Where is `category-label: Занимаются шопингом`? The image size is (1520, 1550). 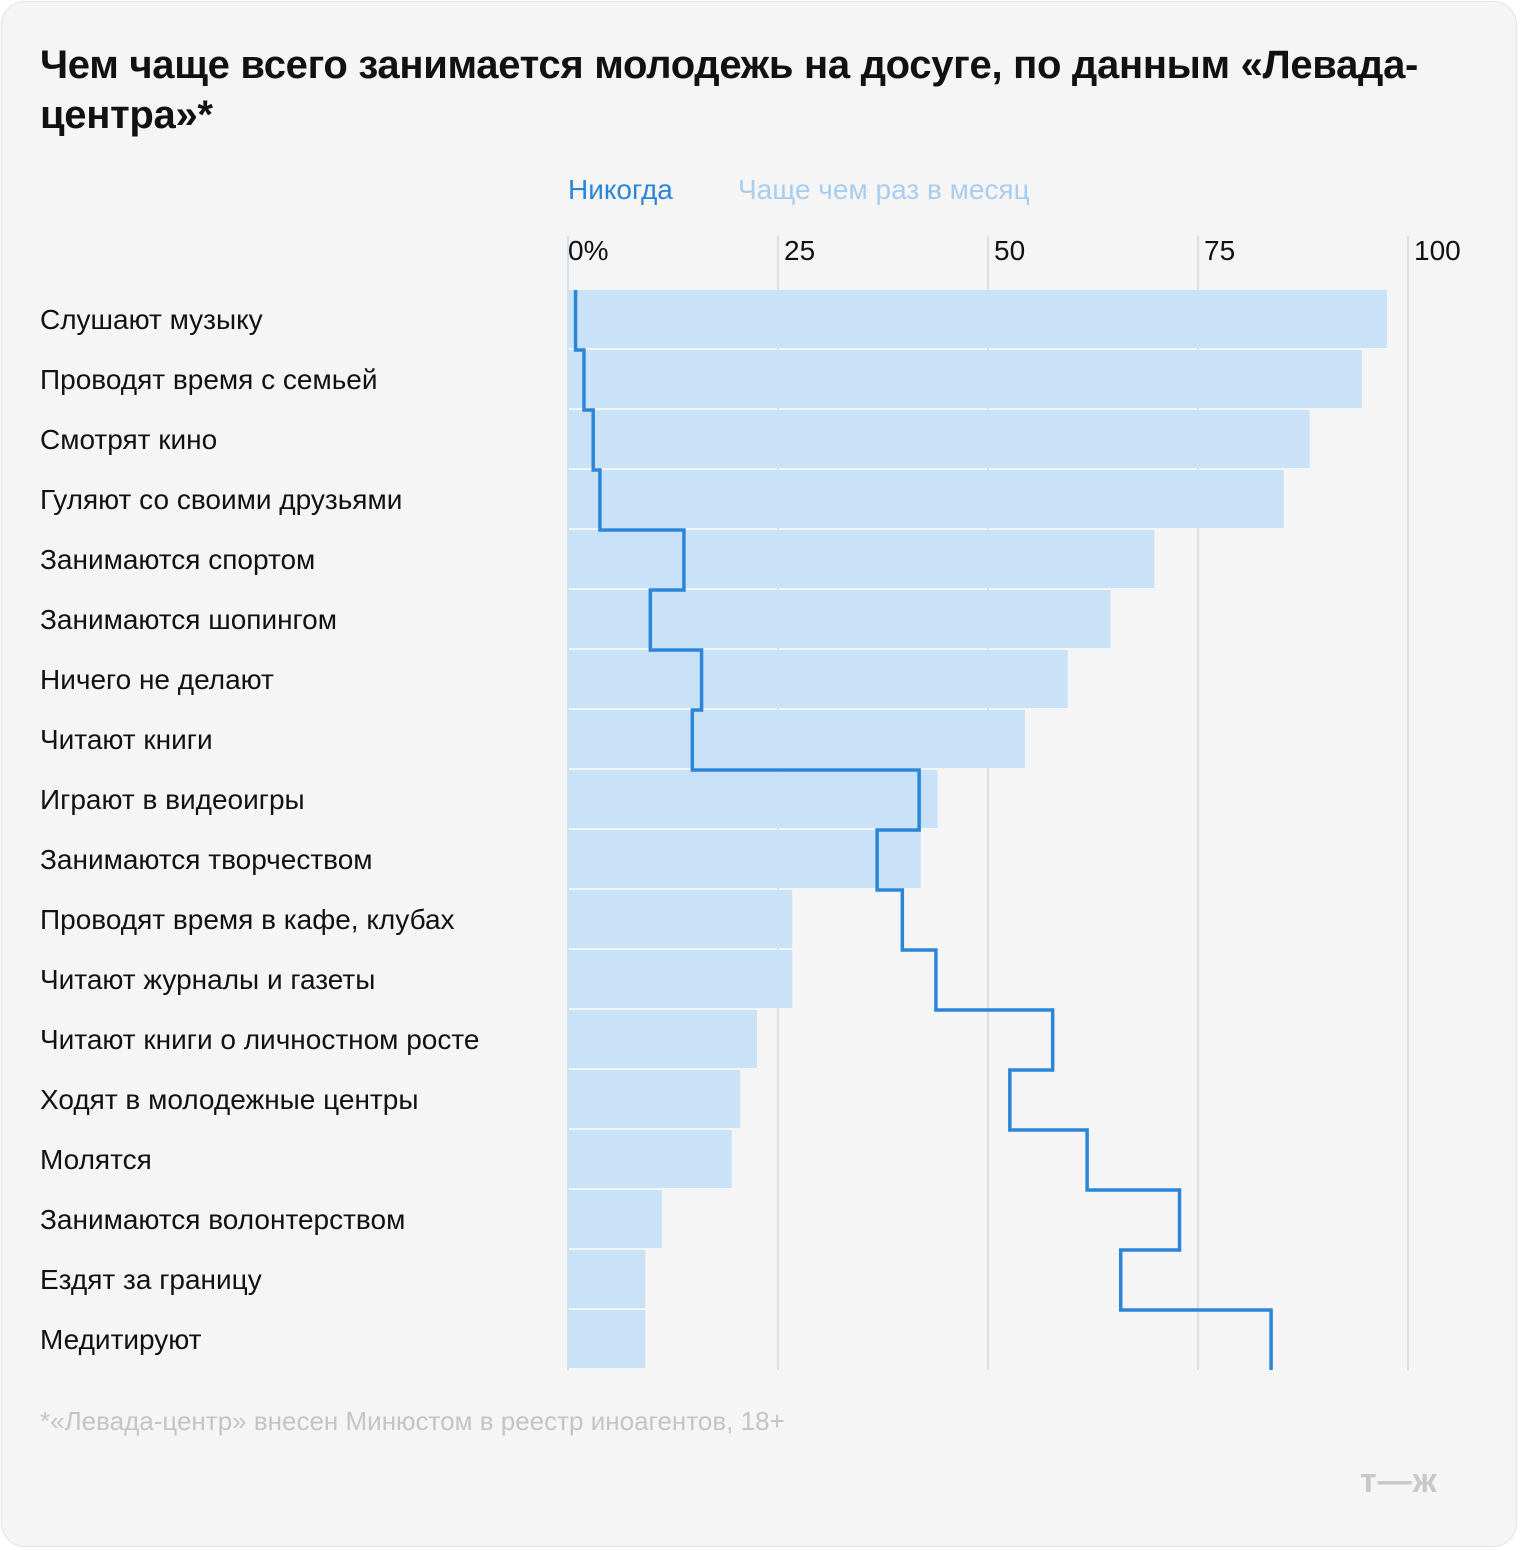
category-label: Занимаются шопингом is located at coordinates (188, 619).